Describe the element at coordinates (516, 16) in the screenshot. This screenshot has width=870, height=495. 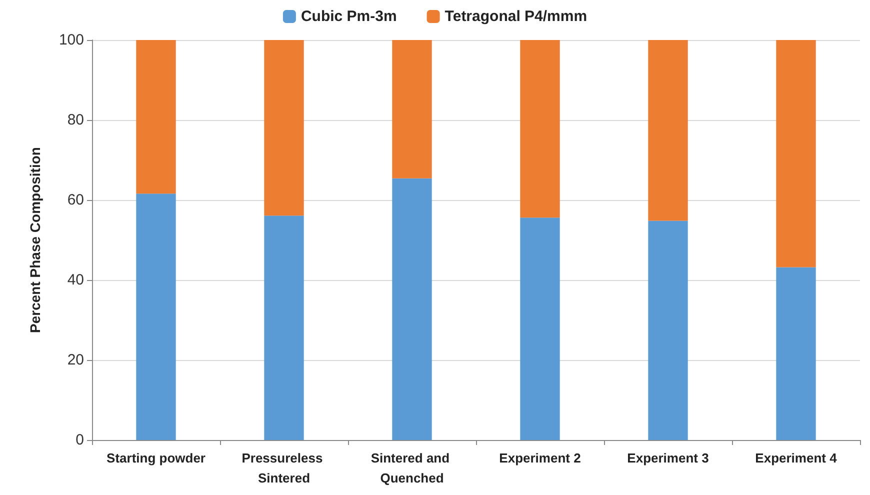
I see `legend-label: Tetragonal P4/mmm` at that location.